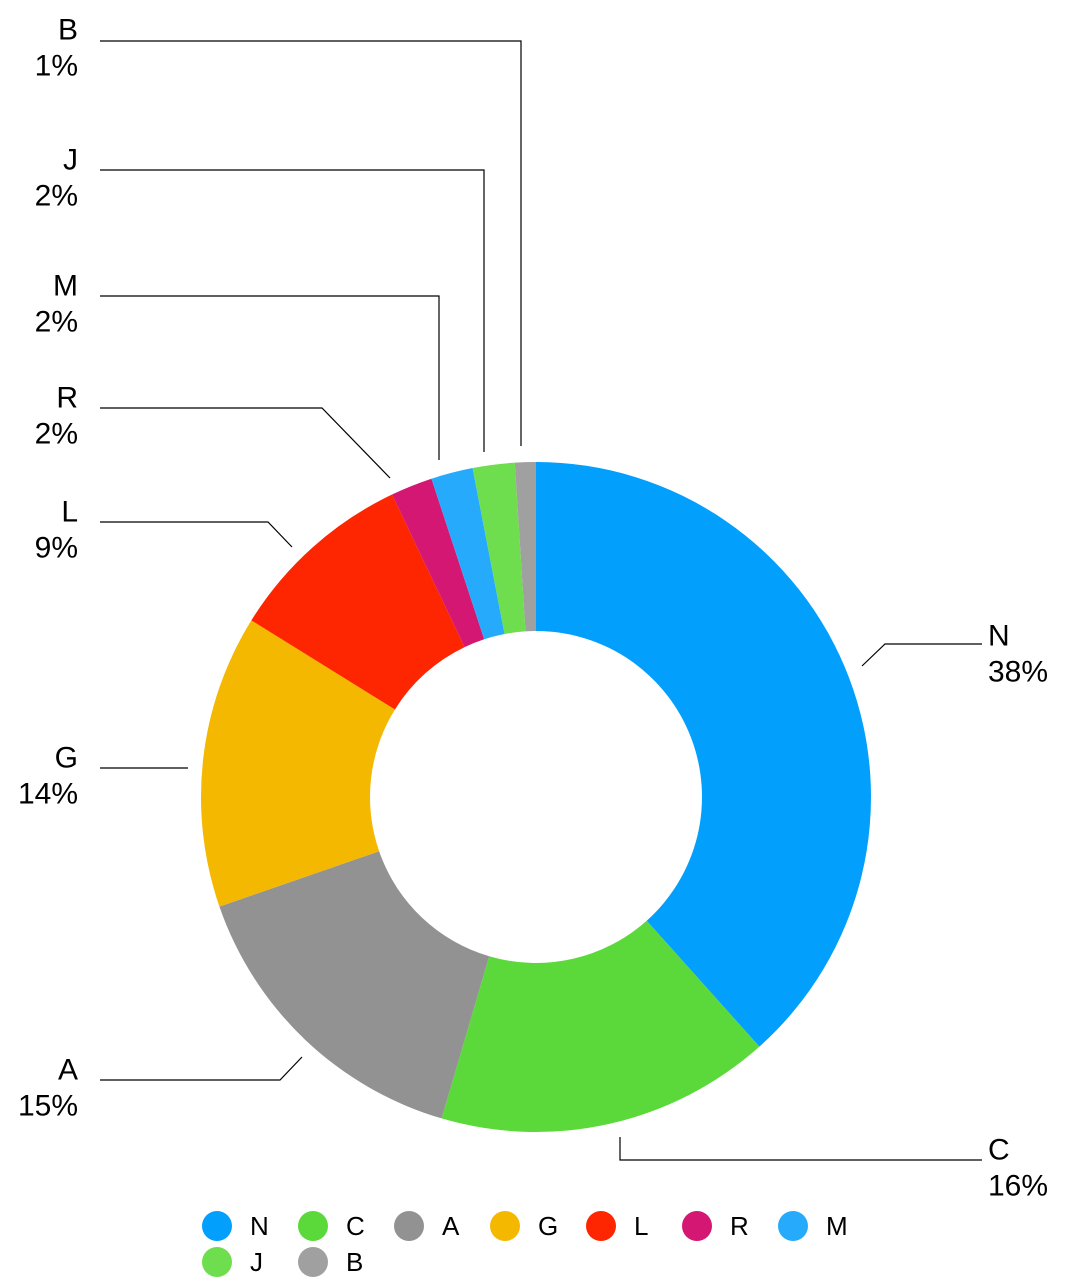  Describe the element at coordinates (56, 66) in the screenshot. I see `callout-pct-b: 1%` at that location.